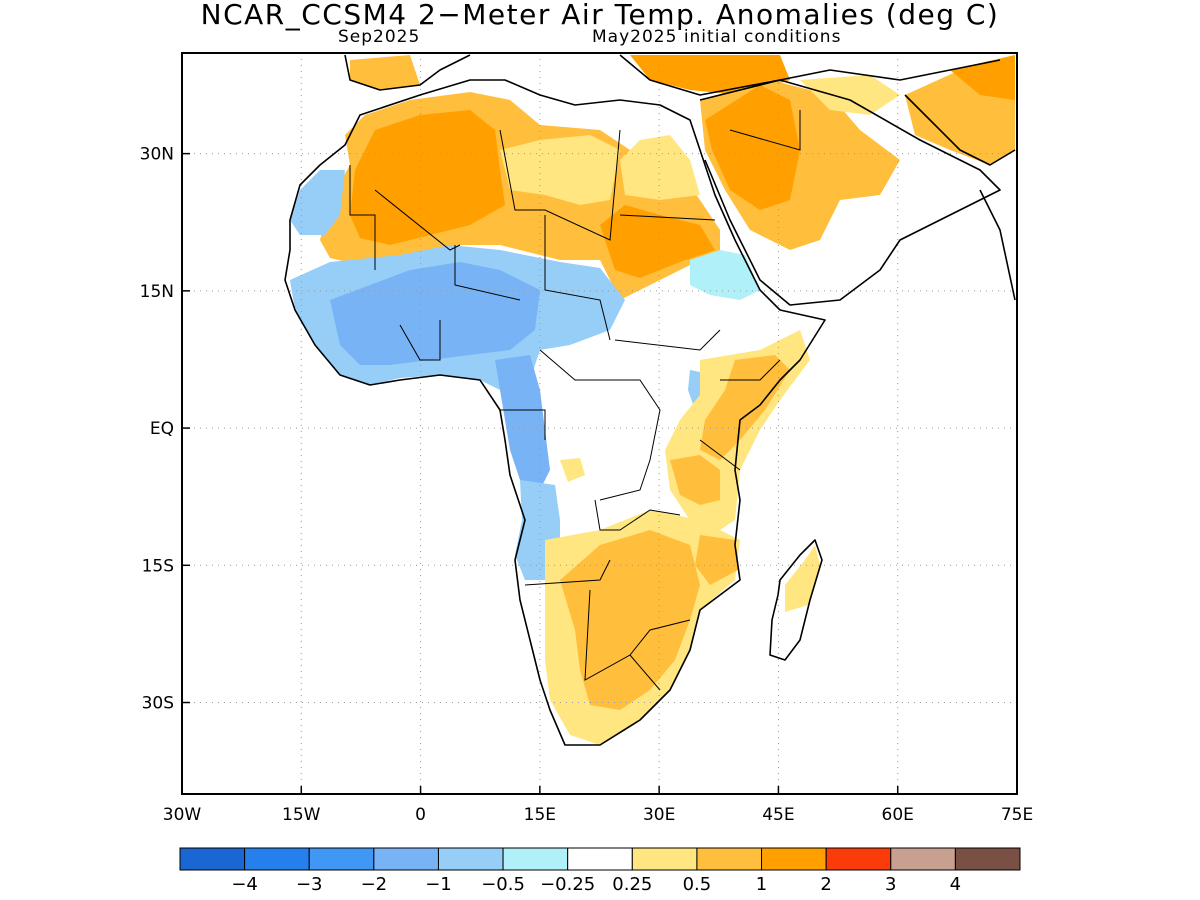 This screenshot has width=1200, height=900. What do you see at coordinates (660, 167) in the screenshot?
I see `mild-libya` at bounding box center [660, 167].